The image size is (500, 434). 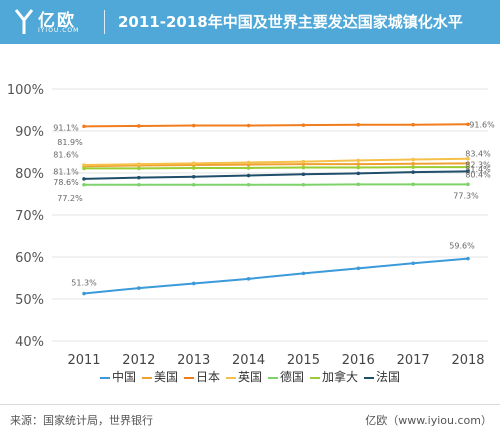 I want to click on x-tick-label: 2015, so click(x=303, y=360).